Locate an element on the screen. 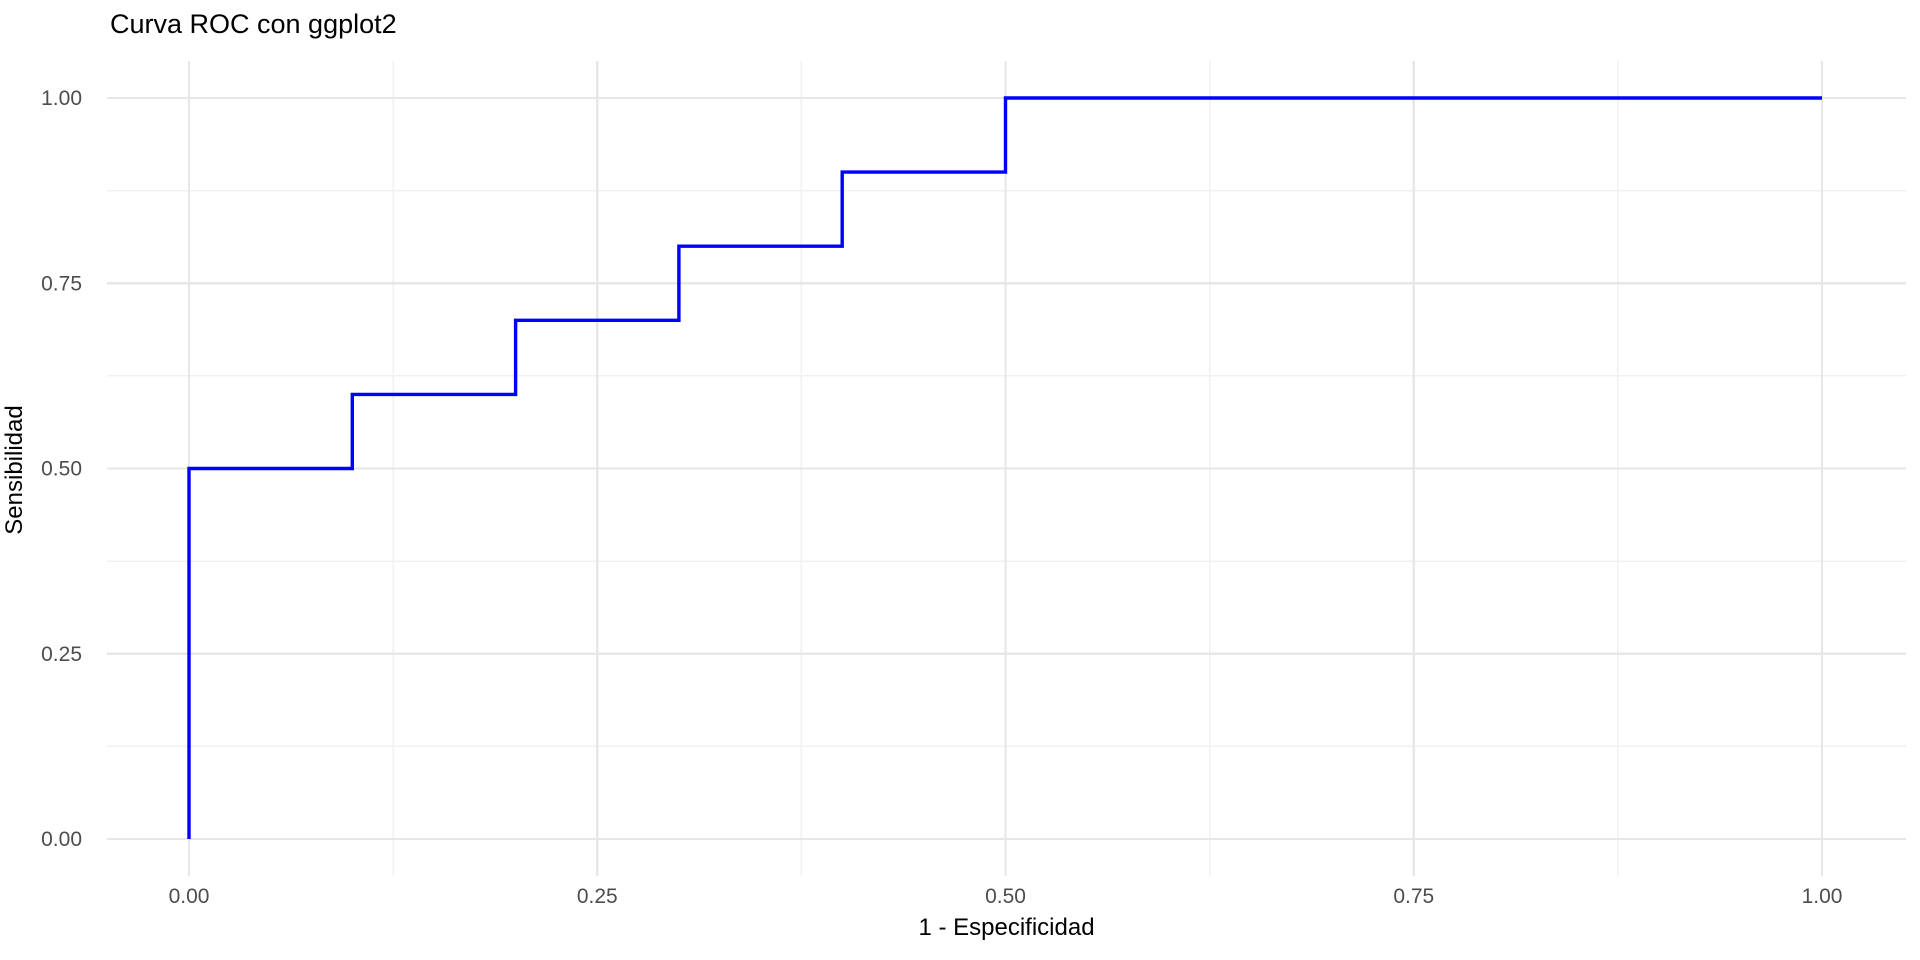 The width and height of the screenshot is (1920, 960). y-tick-label: 0.00 is located at coordinates (61, 839).